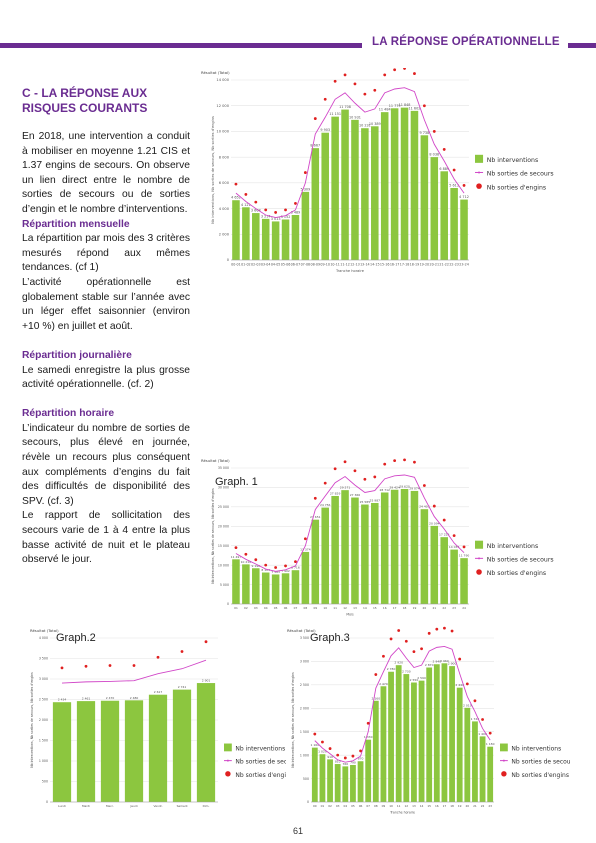 The width and height of the screenshot is (596, 843). I want to click on horaire-heading: Répartition horaire, so click(68, 414).